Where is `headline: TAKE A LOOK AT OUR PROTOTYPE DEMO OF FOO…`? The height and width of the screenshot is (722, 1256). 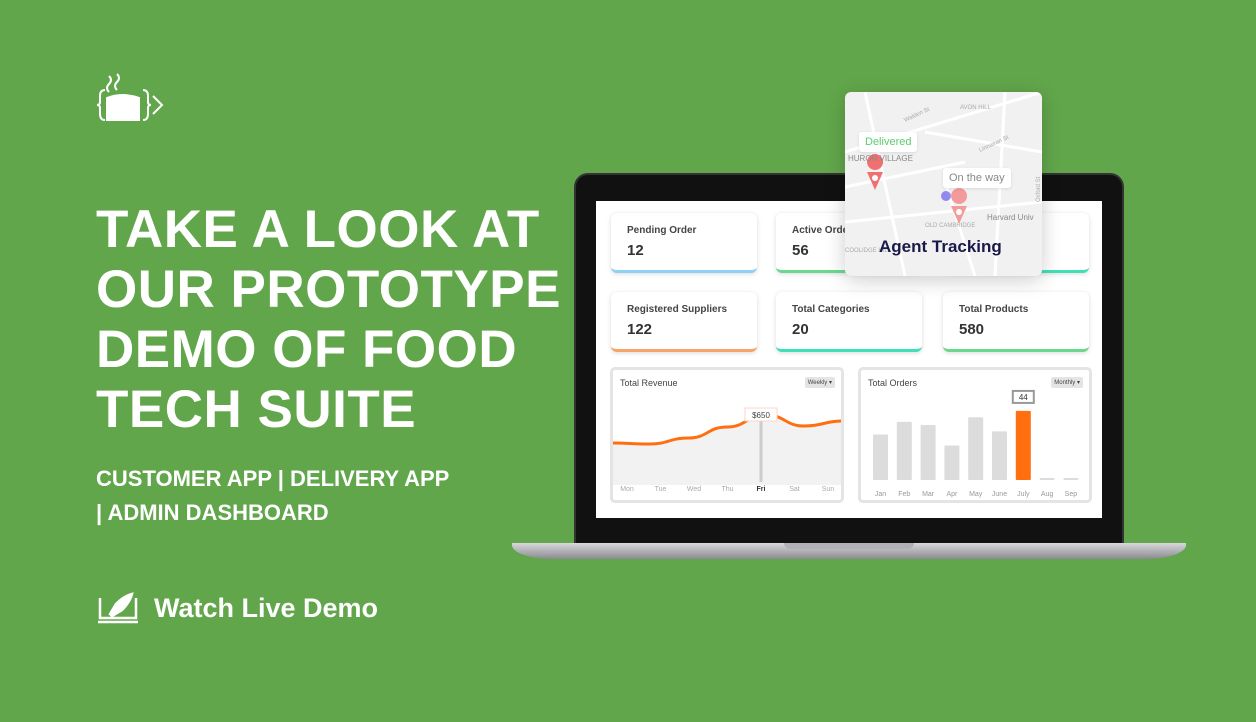
headline: TAKE A LOOK AT OUR PROTOTYPE DEMO OF FOO… is located at coordinates (328, 320).